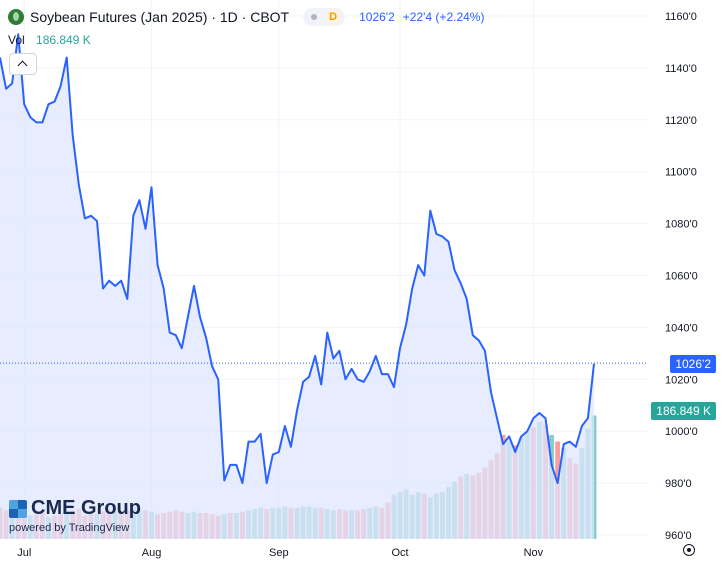 Image resolution: width=722 pixels, height=563 pixels. What do you see at coordinates (678, 536) in the screenshot?
I see `y-tick-label: 960'0` at bounding box center [678, 536].